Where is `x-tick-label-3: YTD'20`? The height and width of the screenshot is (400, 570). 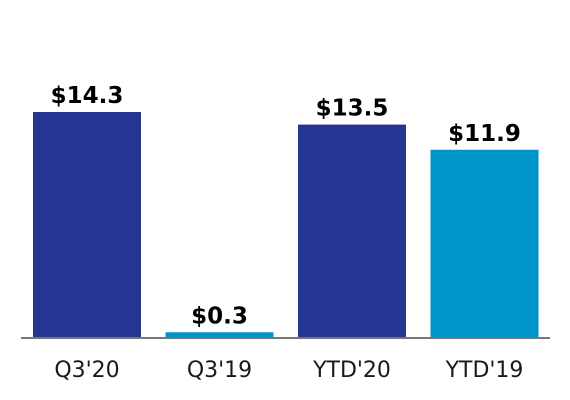
x-tick-label-3: YTD'20 is located at coordinates (351, 370).